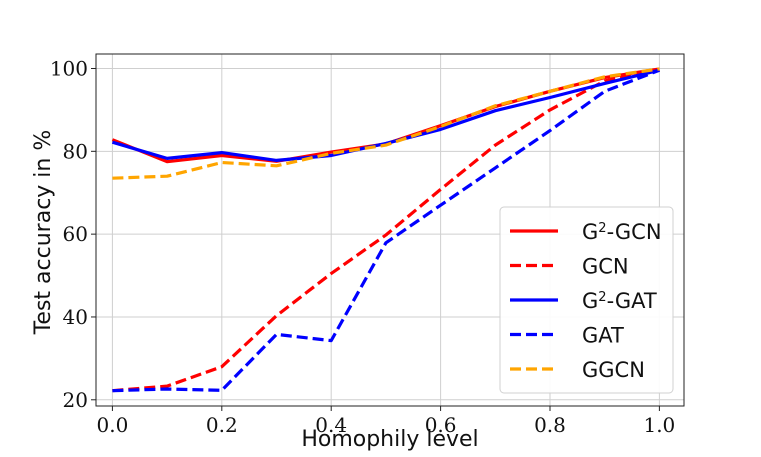  I want to click on legend-label-gat: GAT, so click(603, 336).